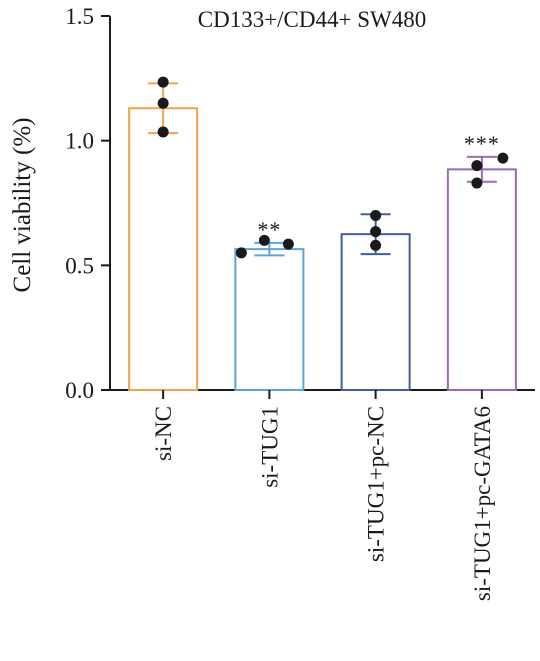  What do you see at coordinates (22, 205) in the screenshot?
I see `y-axis-label: Cell viability (%)` at bounding box center [22, 205].